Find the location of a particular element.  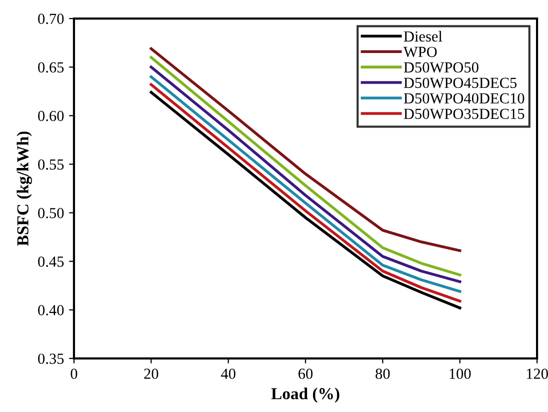

x-tick-label: 0 is located at coordinates (74, 373).